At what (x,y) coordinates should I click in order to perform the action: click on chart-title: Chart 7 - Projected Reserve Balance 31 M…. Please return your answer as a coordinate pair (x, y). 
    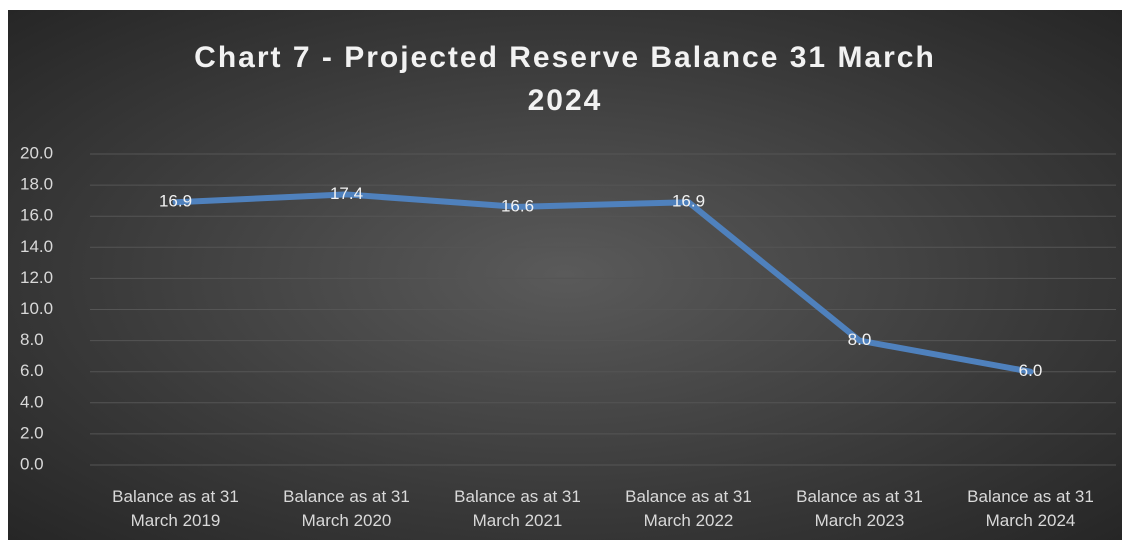
    Looking at the image, I should click on (565, 79).